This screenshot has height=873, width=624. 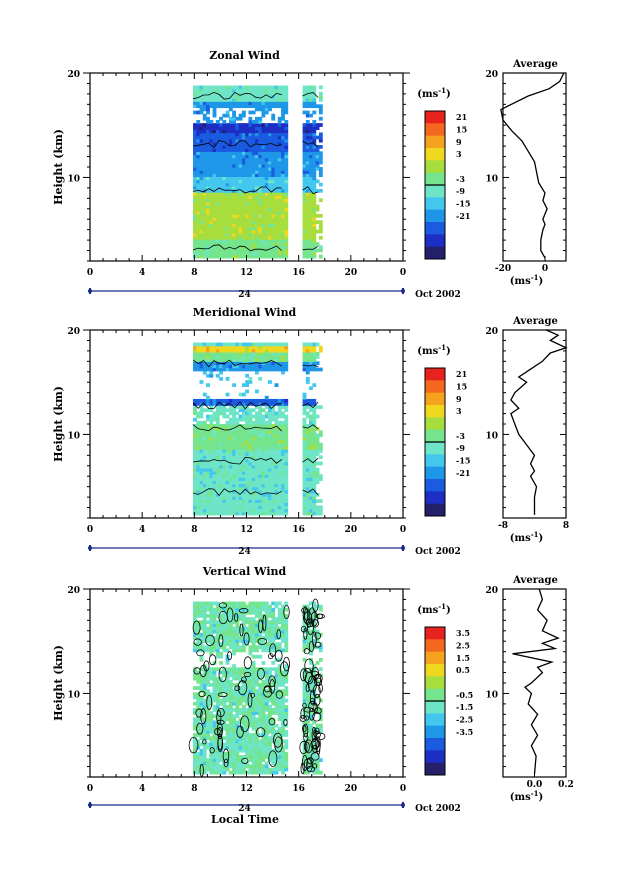 What do you see at coordinates (298, 530) in the screenshot?
I see `x-tick-label: 16` at bounding box center [298, 530].